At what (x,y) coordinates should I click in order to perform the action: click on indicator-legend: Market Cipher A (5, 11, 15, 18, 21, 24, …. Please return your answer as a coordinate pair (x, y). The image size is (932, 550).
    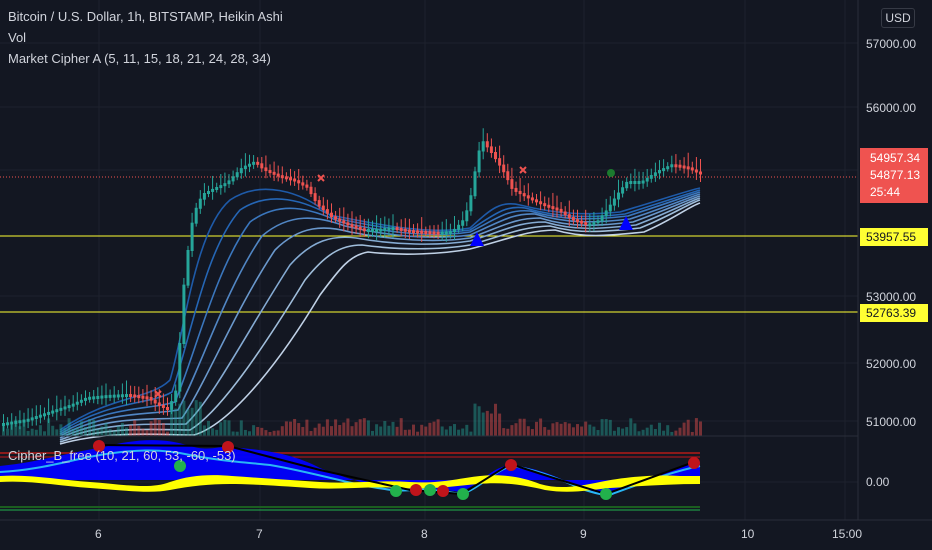
    Looking at the image, I should click on (139, 58).